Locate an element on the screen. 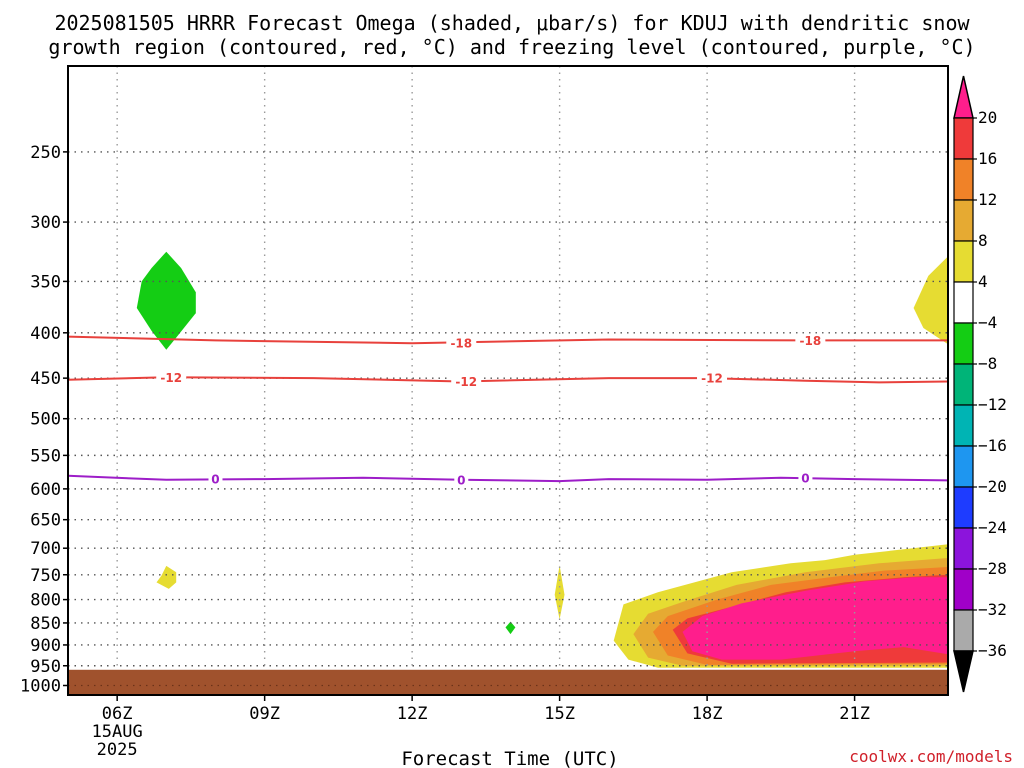 Image resolution: width=1024 pixels, height=768 pixels. x-tick-label-21Z: 21Z is located at coordinates (854, 714).